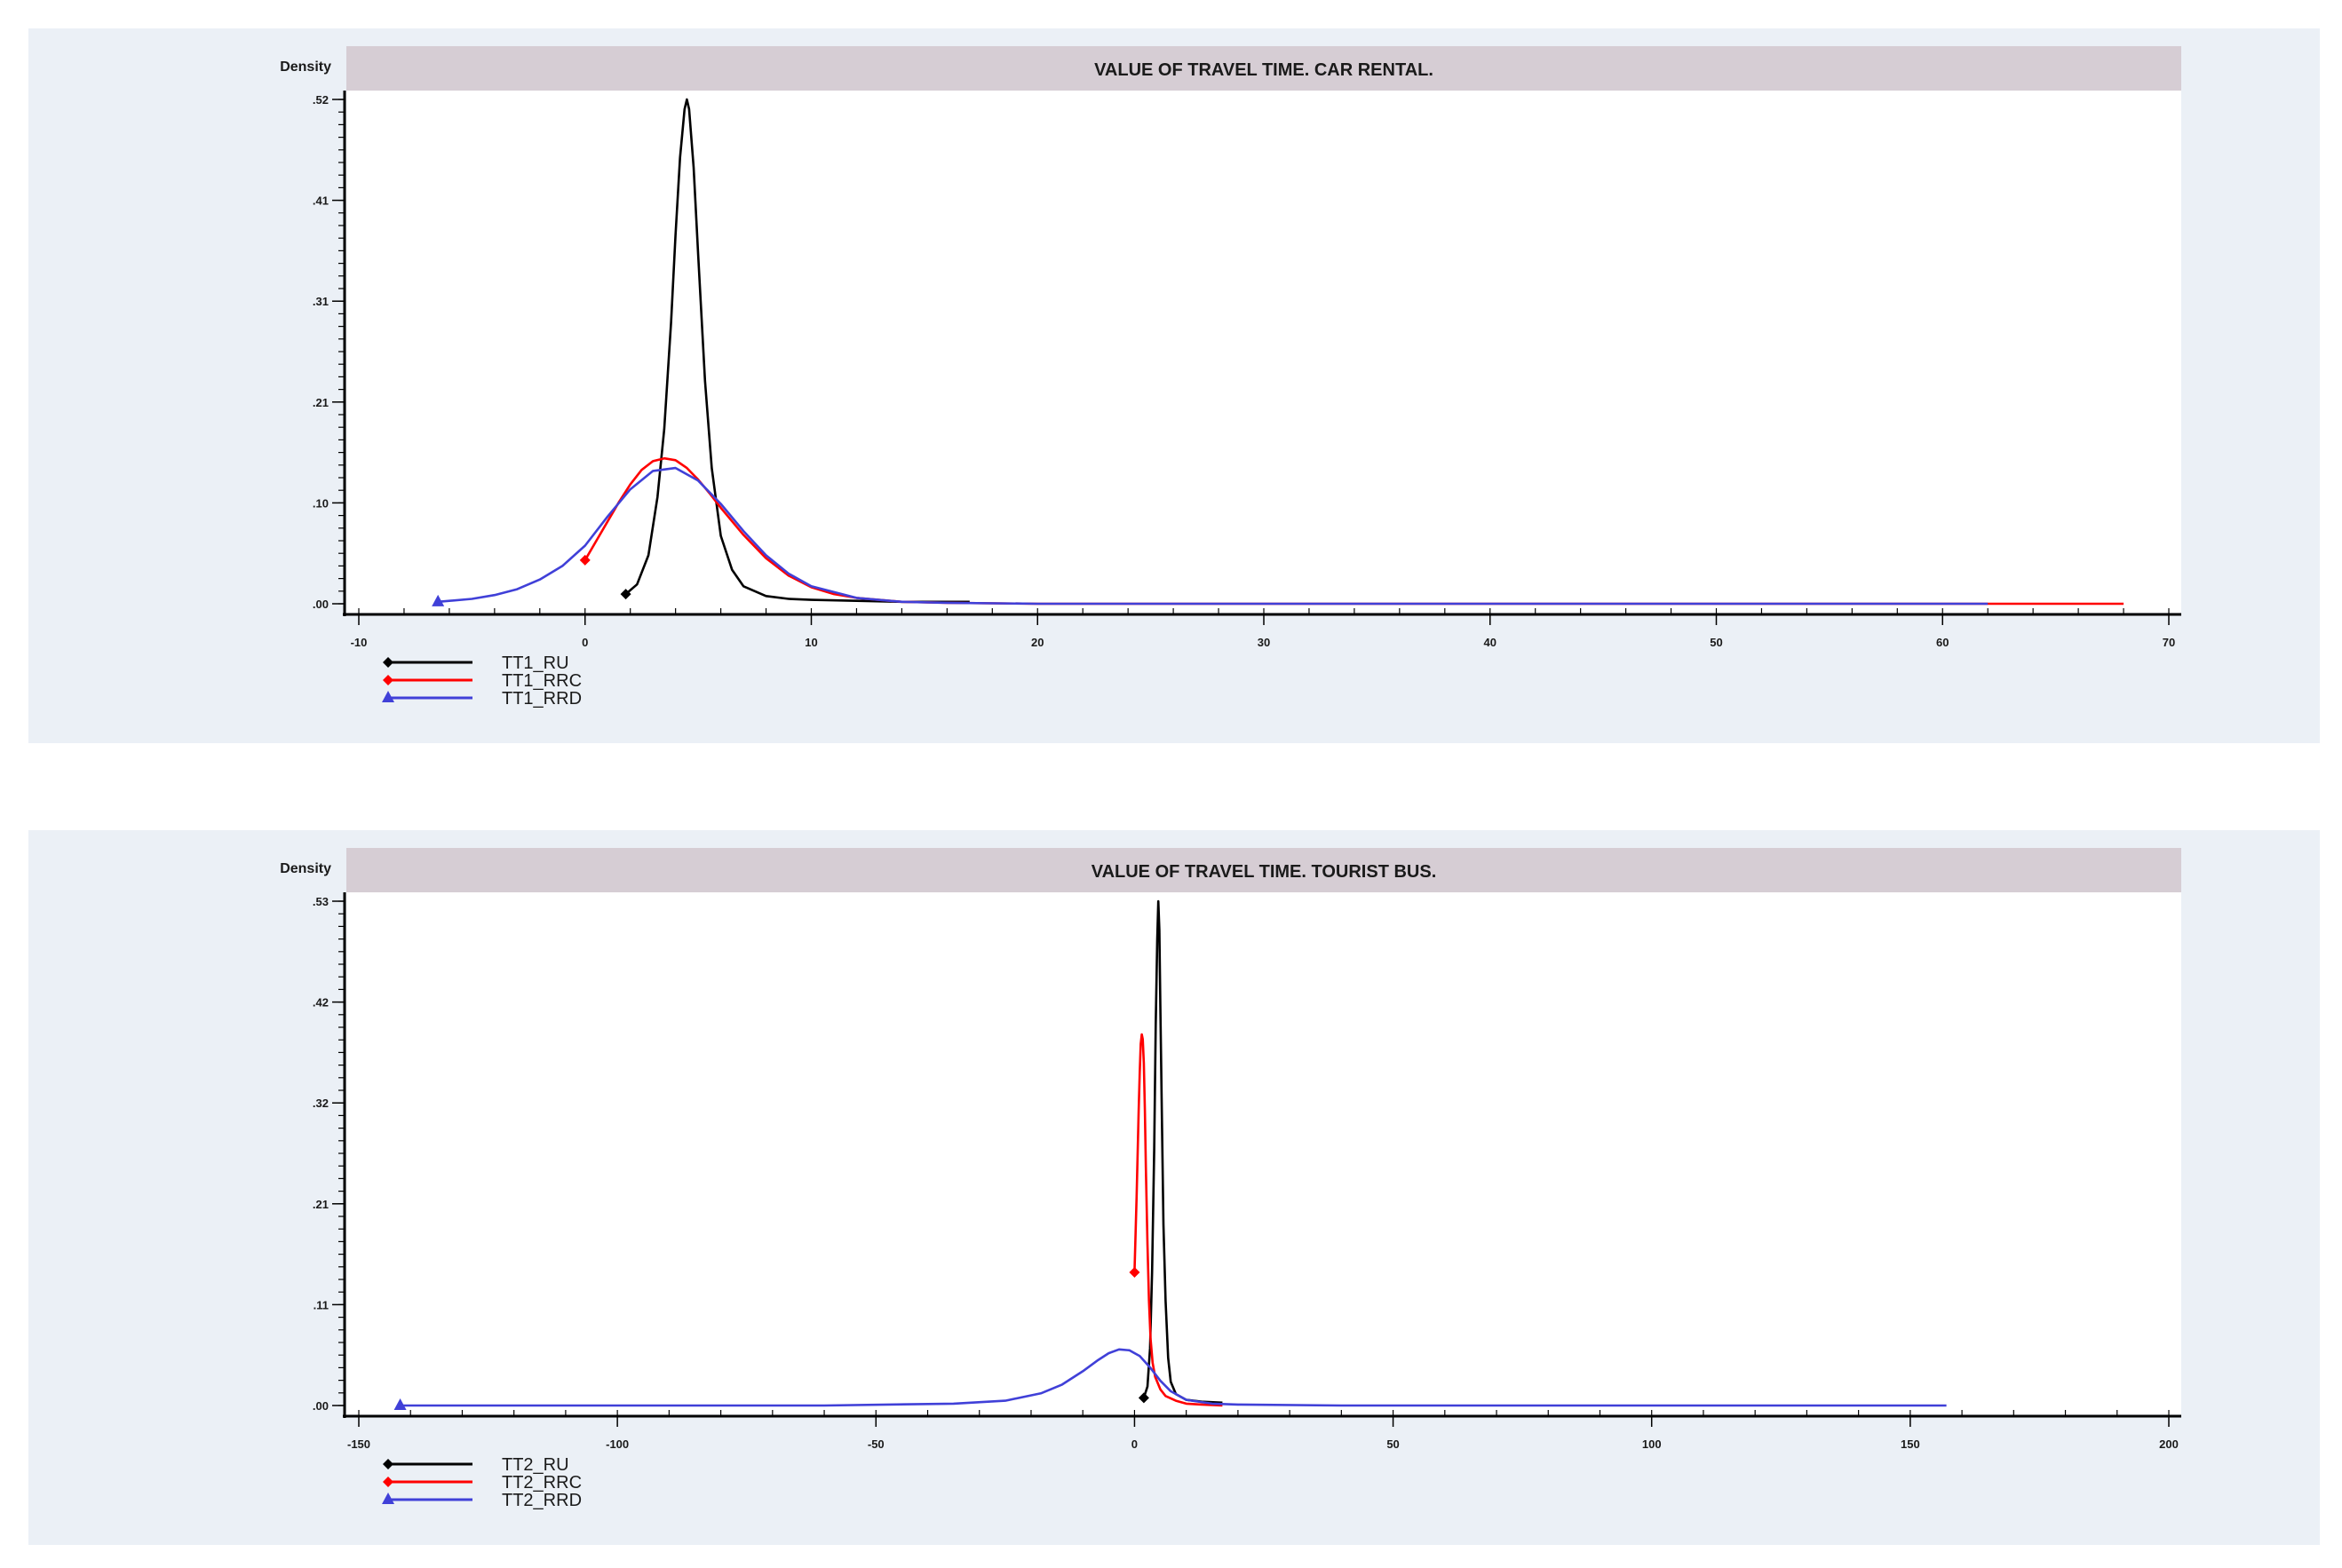 Image resolution: width=2342 pixels, height=1568 pixels. I want to click on y-tick-label: .32, so click(321, 1103).